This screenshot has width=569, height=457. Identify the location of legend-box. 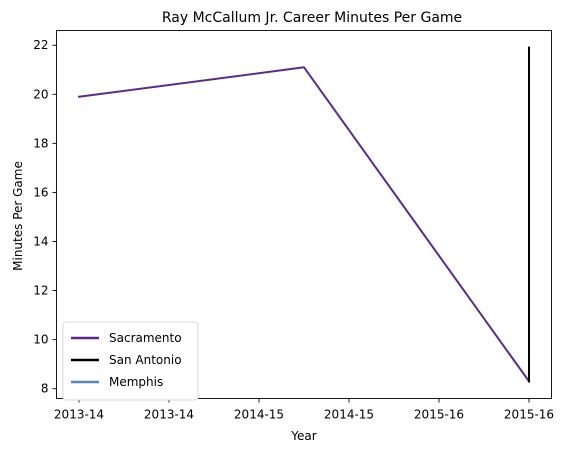
(130, 361).